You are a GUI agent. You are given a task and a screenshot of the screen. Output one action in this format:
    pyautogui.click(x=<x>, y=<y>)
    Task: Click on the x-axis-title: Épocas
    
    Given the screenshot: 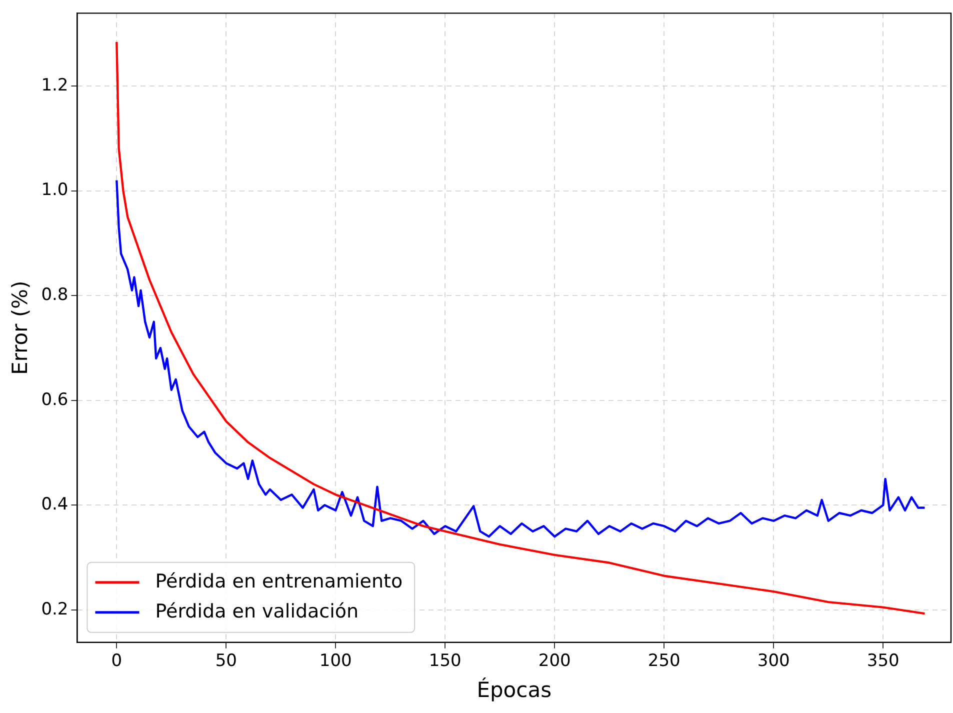 What is the action you would take?
    pyautogui.click(x=514, y=689)
    